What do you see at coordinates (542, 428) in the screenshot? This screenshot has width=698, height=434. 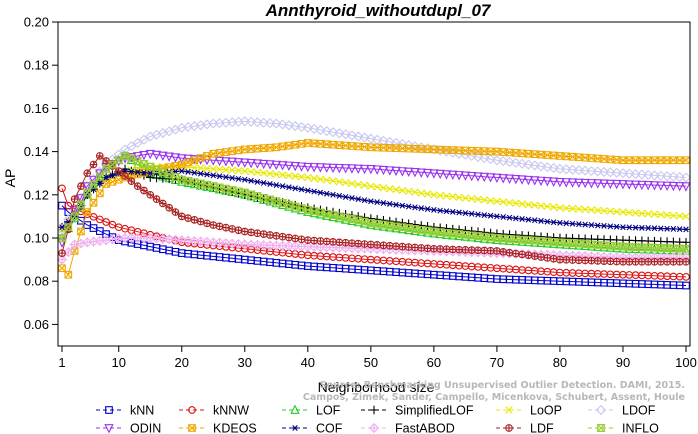 I see `legend-label: LDF` at bounding box center [542, 428].